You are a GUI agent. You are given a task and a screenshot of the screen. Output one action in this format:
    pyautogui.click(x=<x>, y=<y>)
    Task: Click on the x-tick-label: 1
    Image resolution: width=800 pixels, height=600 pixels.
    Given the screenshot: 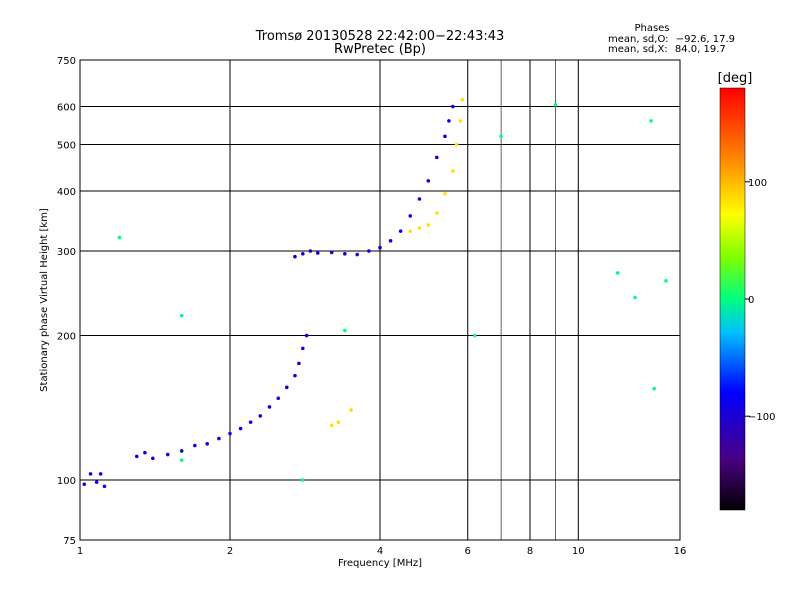 What is the action you would take?
    pyautogui.click(x=80, y=551)
    